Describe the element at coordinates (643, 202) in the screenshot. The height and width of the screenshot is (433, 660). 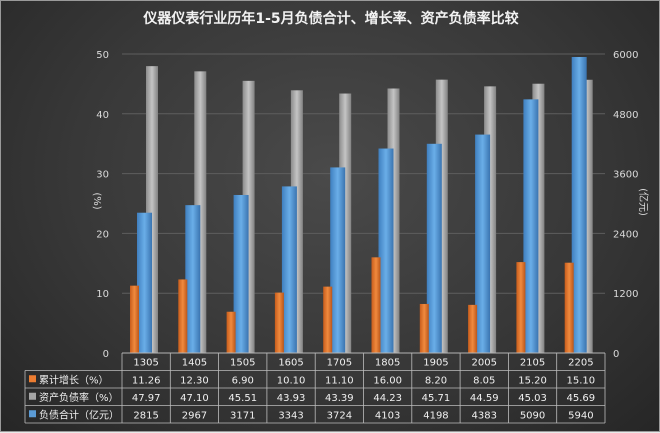
I see `y-right-axis-label: (亿元)` at that location.